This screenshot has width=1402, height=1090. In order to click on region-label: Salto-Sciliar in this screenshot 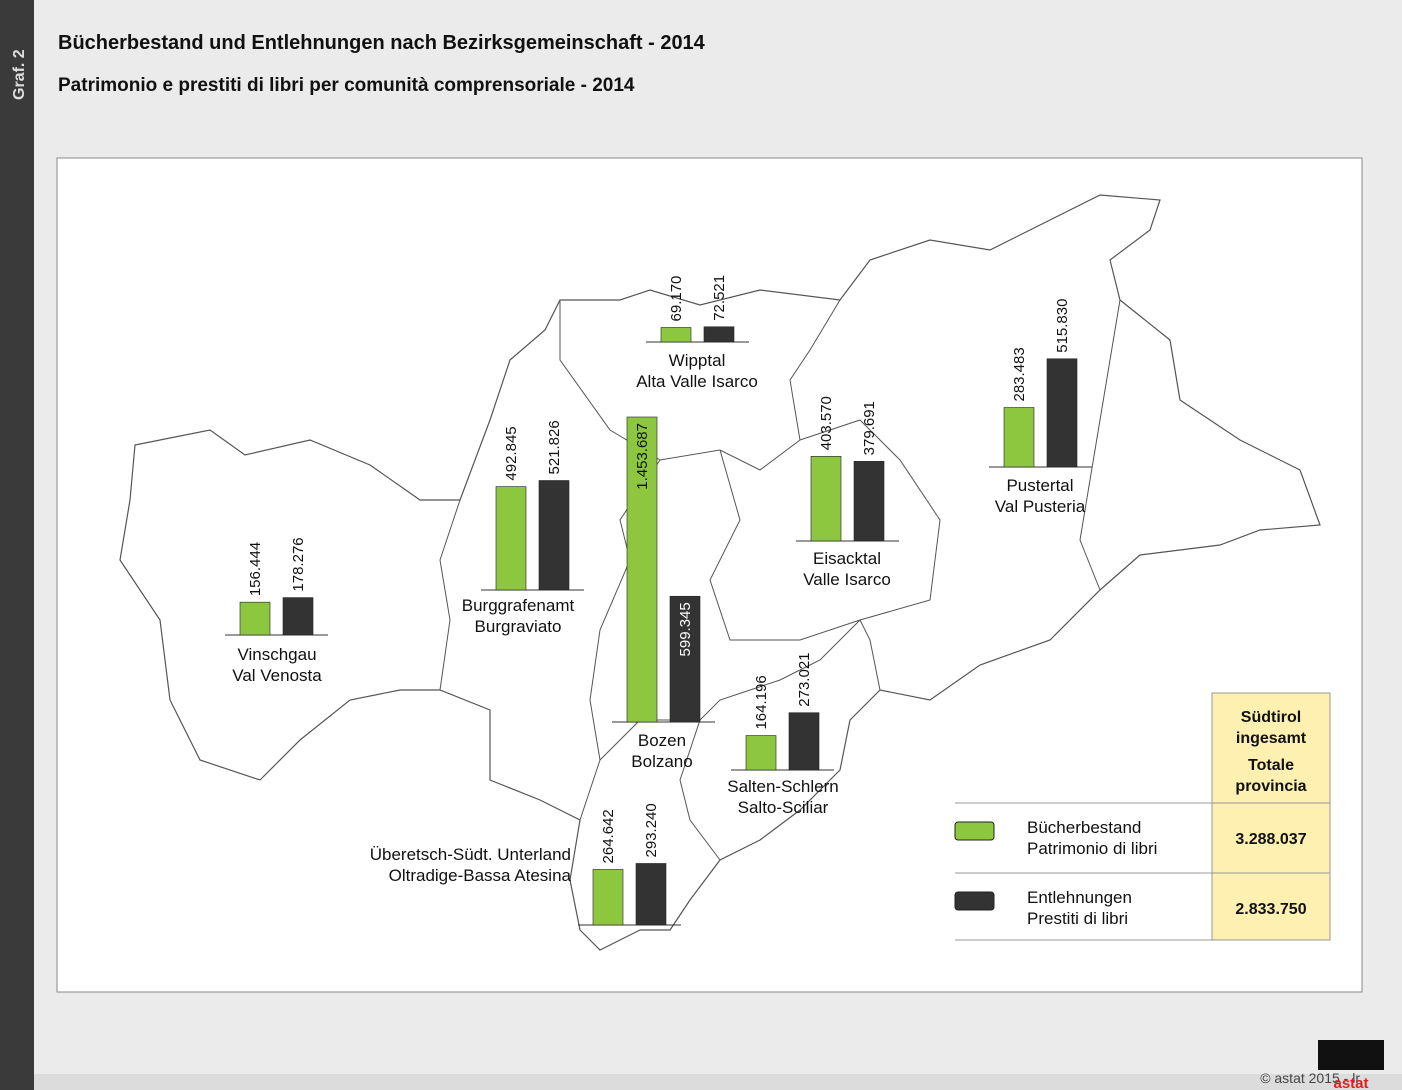, I will do `click(783, 807)`.